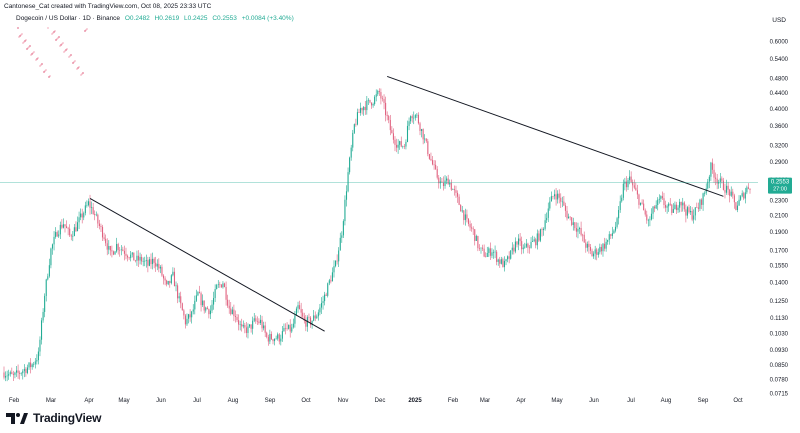  I want to click on symbol-name: Dogecoin / US Dollar · 1D · Binance, so click(68, 18).